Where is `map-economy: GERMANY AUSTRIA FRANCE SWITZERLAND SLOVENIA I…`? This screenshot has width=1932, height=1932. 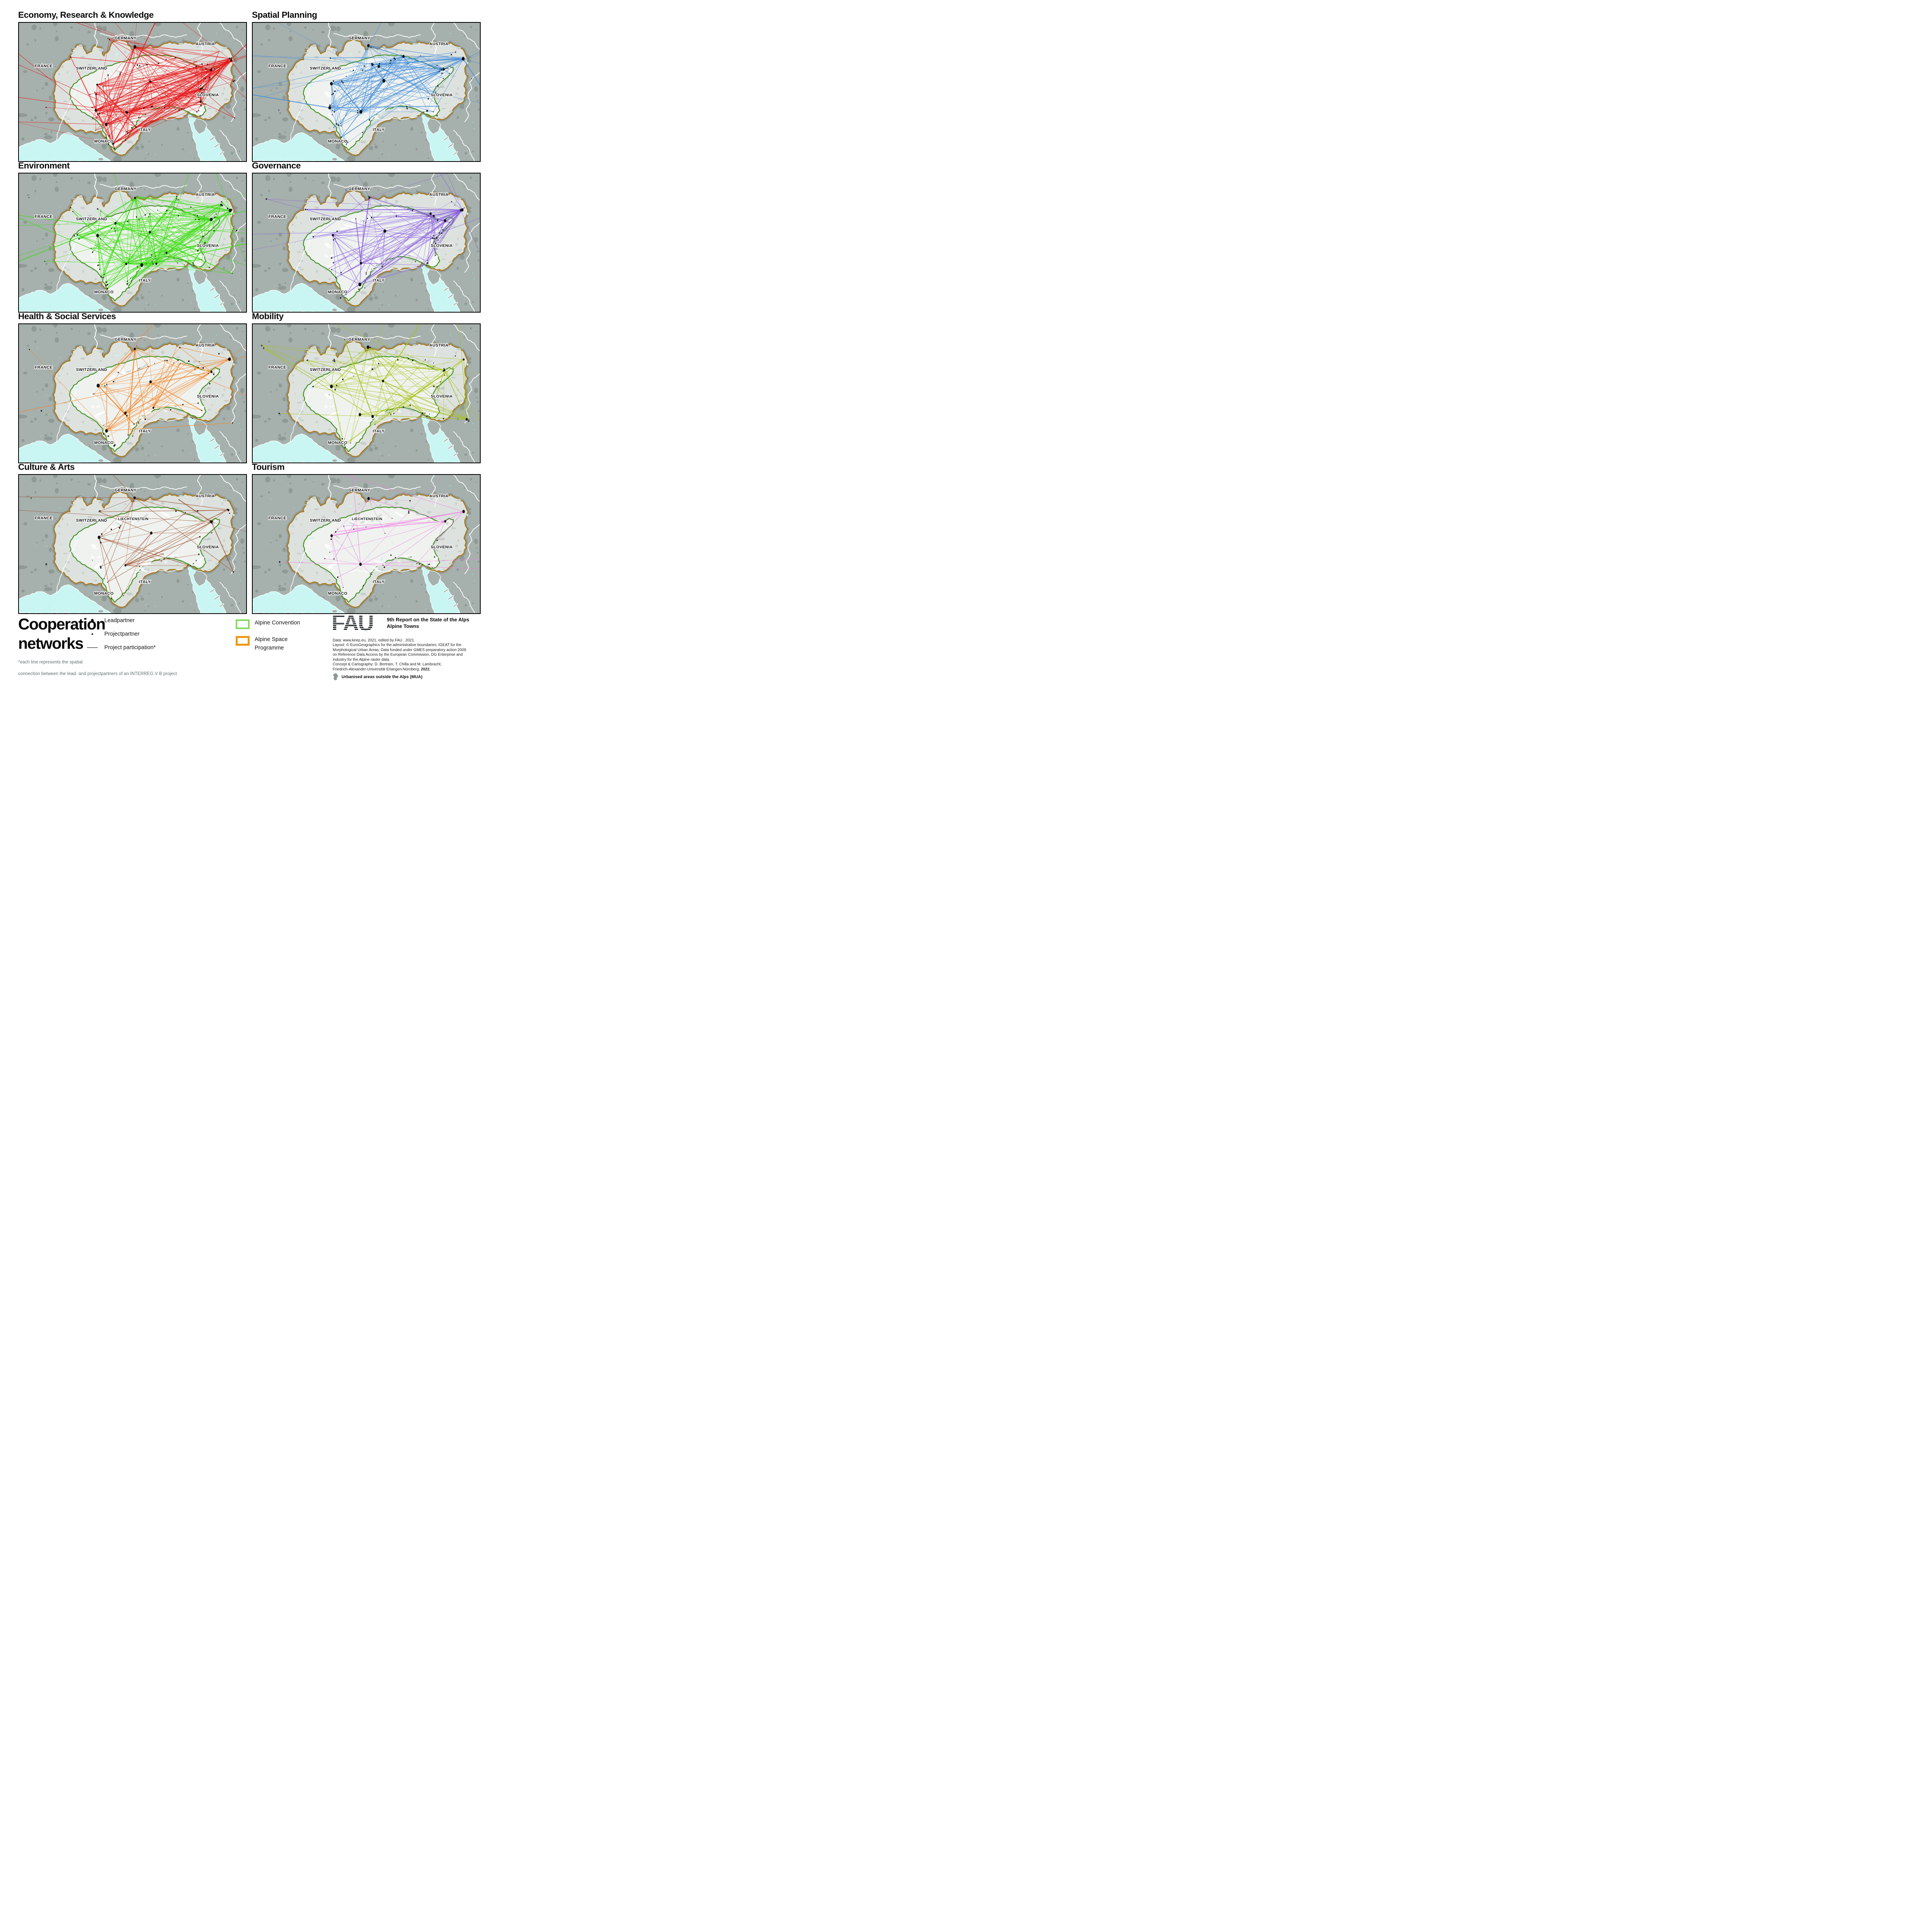 map-economy: GERMANY AUSTRIA FRANCE SWITZERLAND SLOVENIA I… is located at coordinates (132, 92).